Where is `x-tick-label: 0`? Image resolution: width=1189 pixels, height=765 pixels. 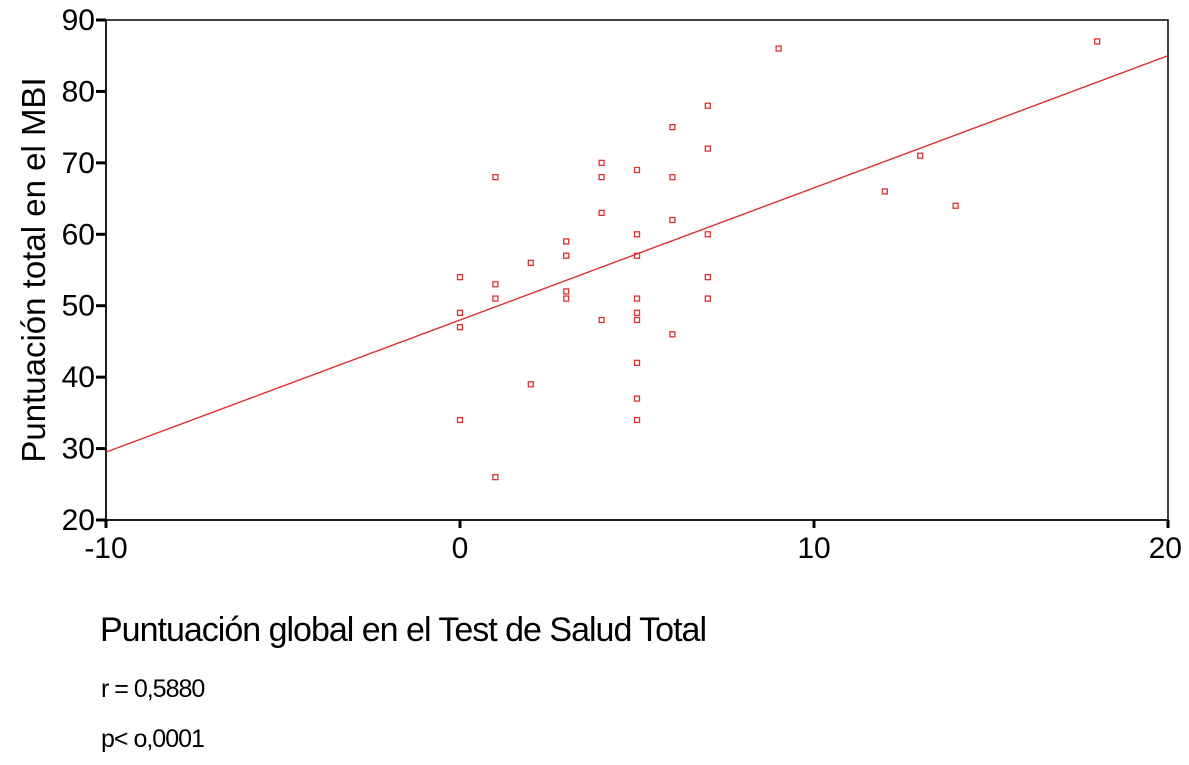 x-tick-label: 0 is located at coordinates (460, 548).